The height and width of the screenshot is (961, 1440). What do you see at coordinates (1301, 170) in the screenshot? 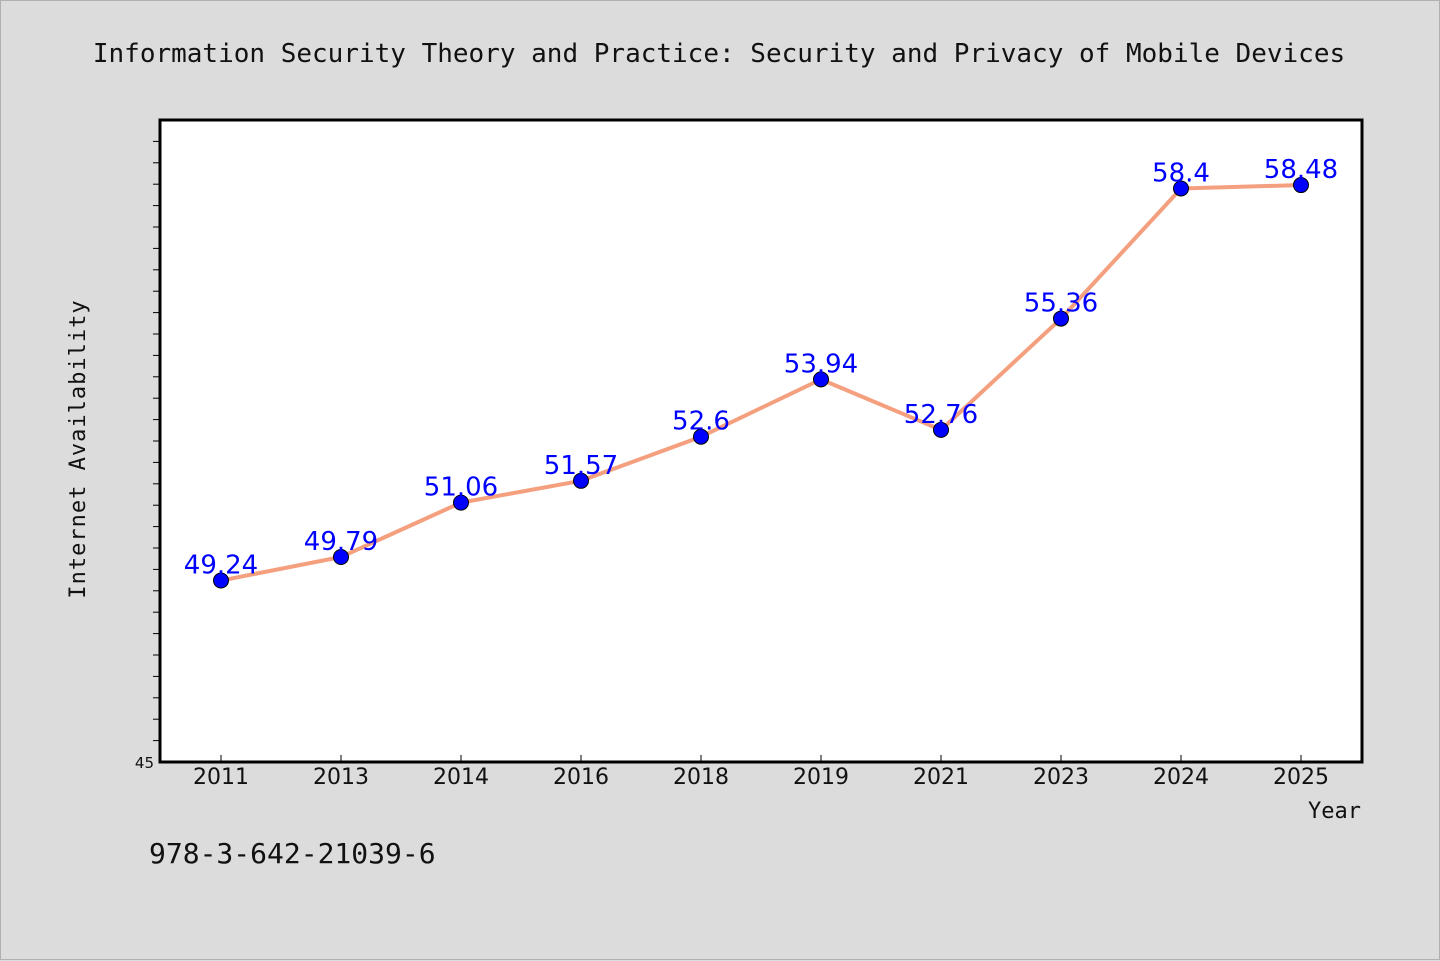
I see `data-label: 58.48` at bounding box center [1301, 170].